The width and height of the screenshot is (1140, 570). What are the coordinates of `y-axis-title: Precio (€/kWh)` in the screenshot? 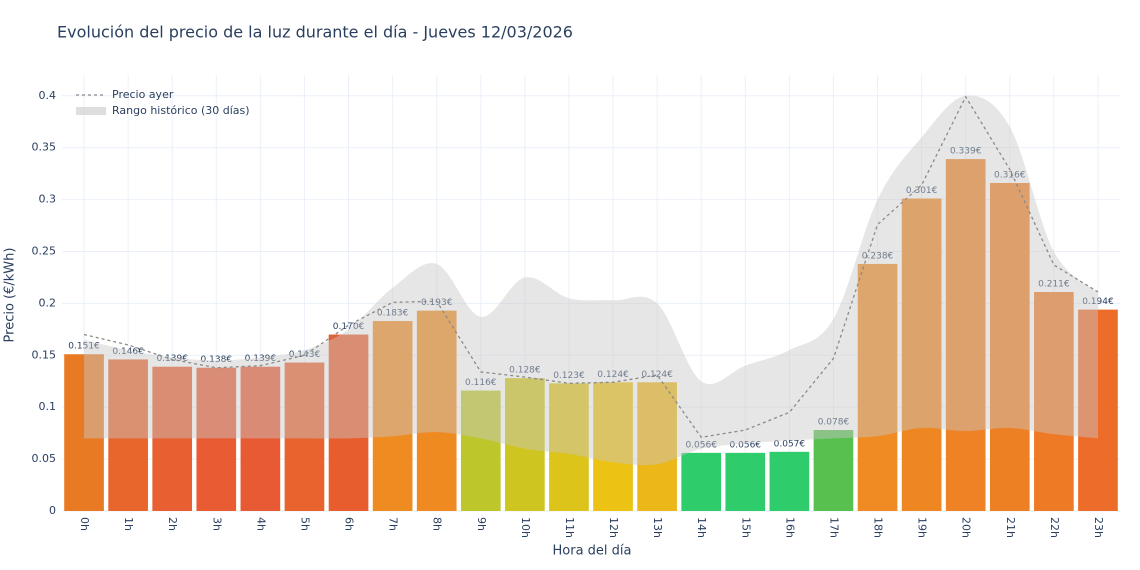 It's located at (10, 295).